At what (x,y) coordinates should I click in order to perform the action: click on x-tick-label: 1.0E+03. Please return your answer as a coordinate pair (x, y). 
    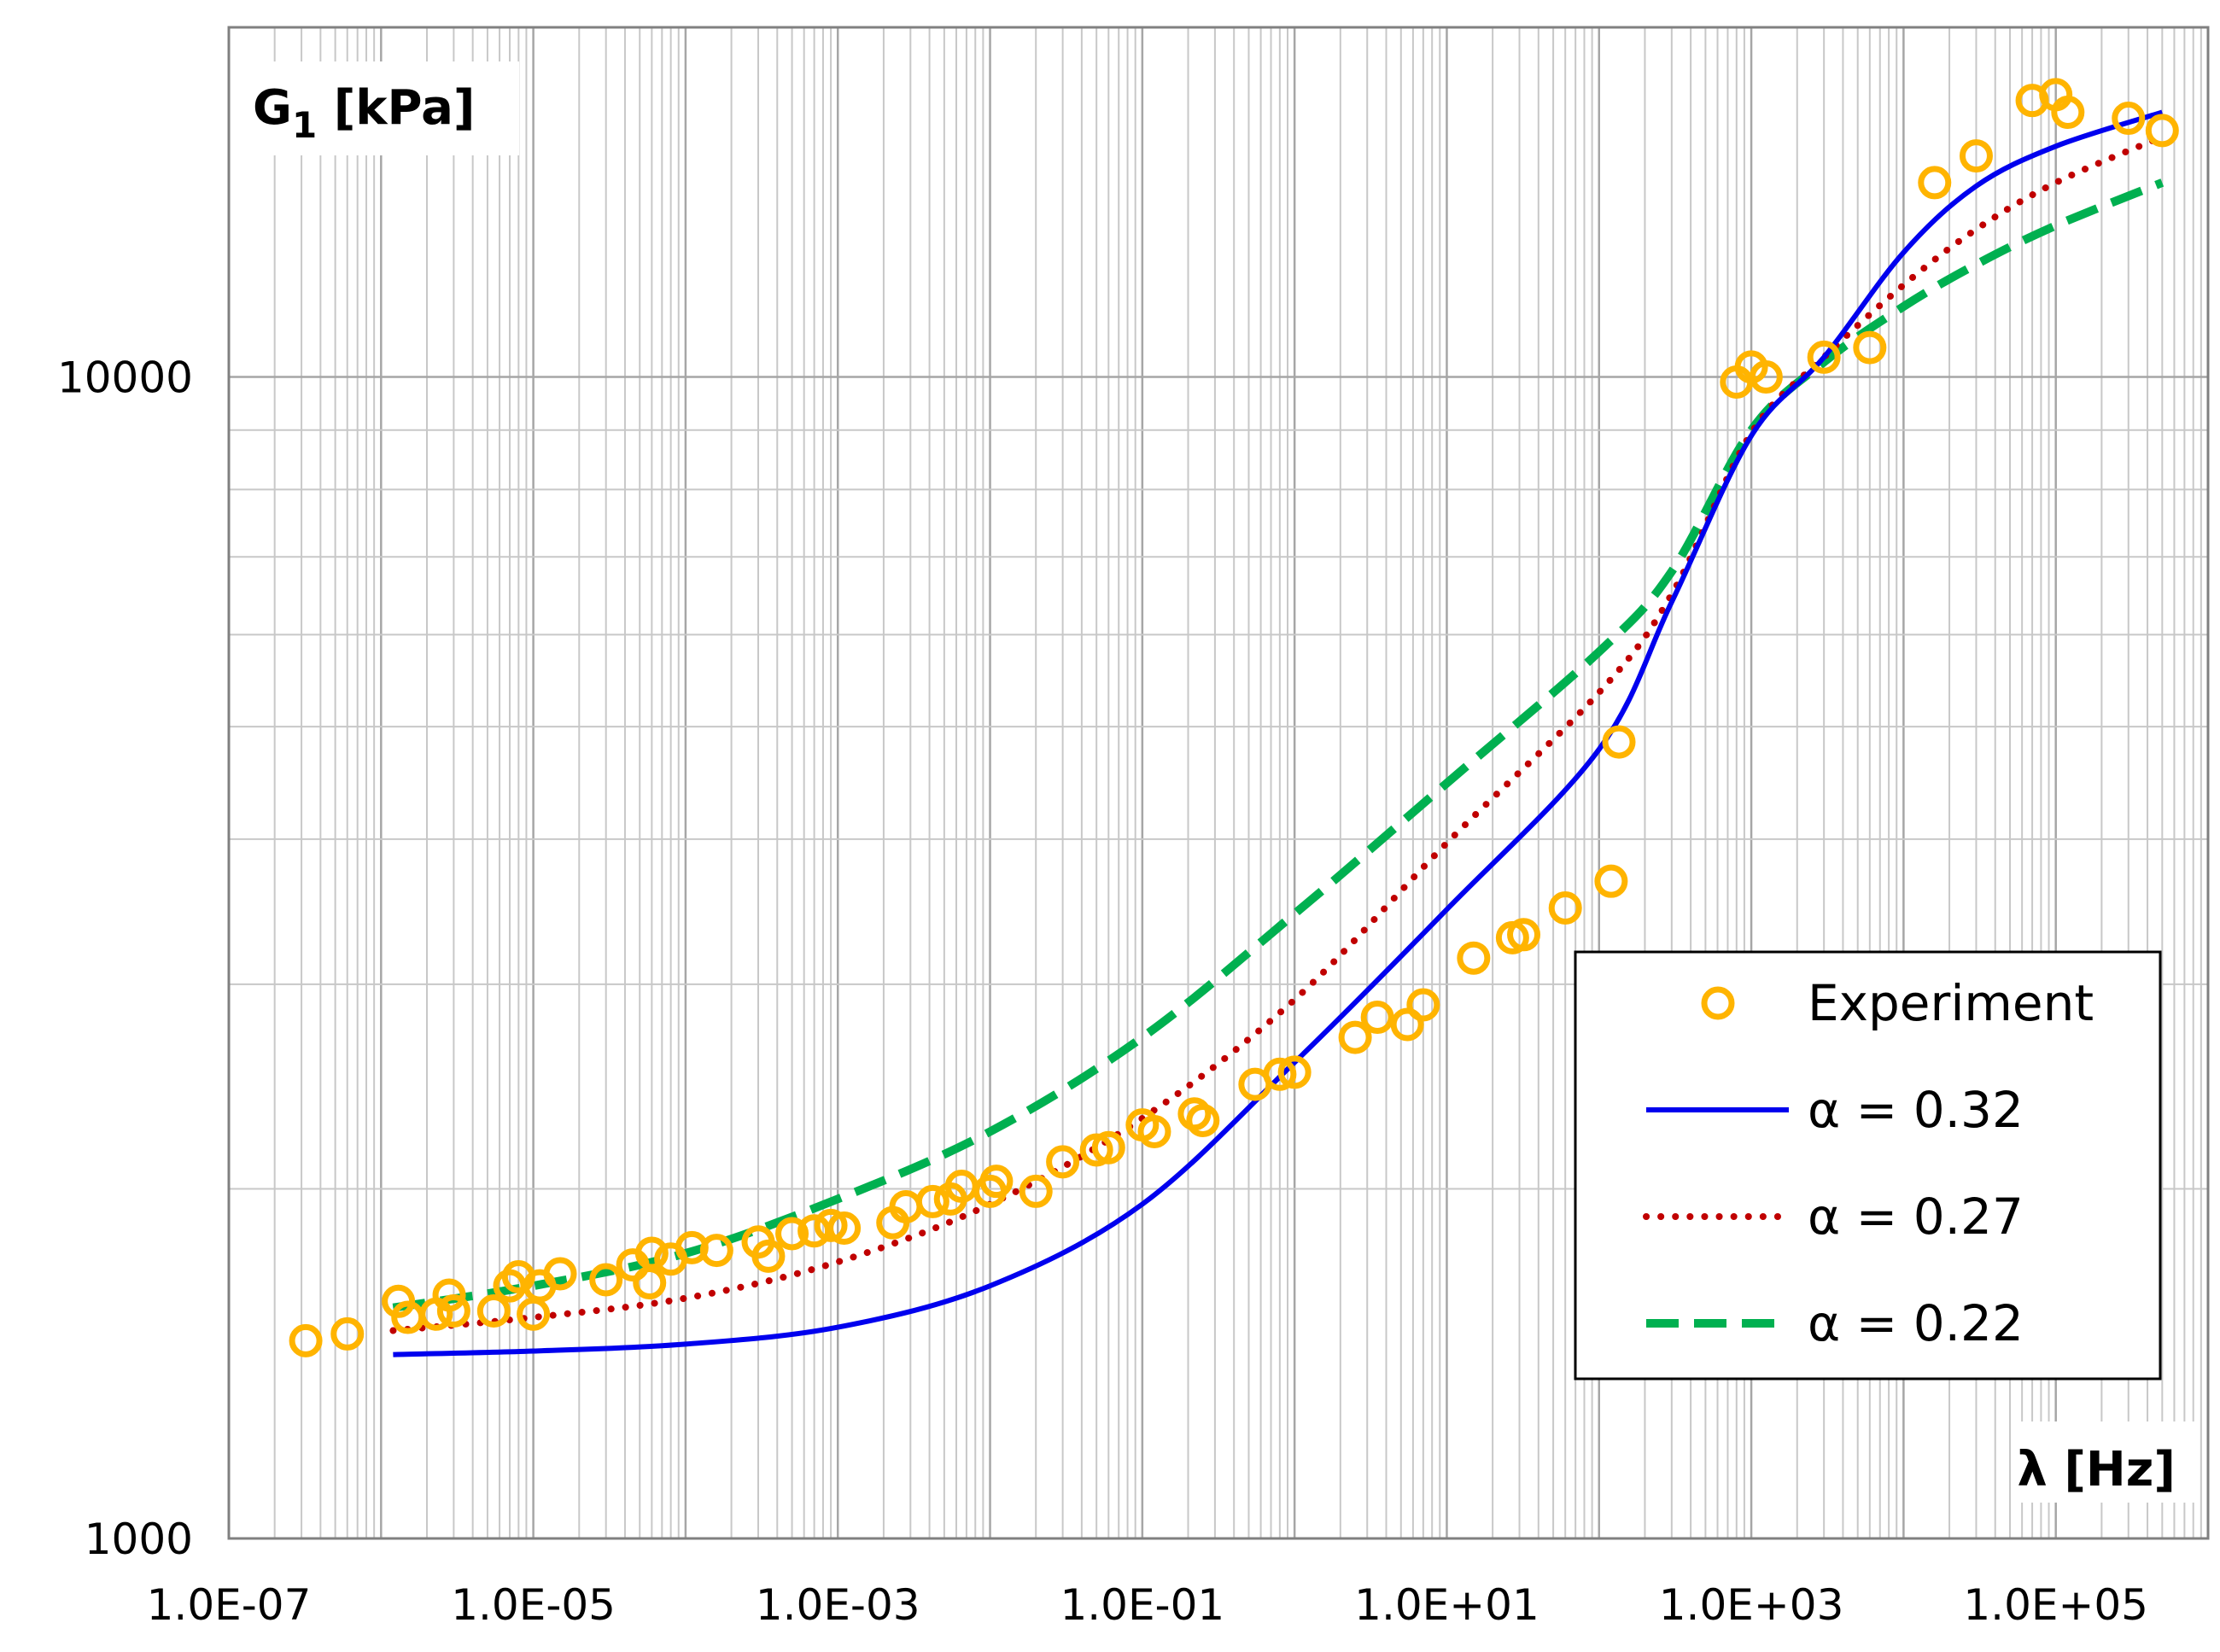
    Looking at the image, I should click on (1751, 1605).